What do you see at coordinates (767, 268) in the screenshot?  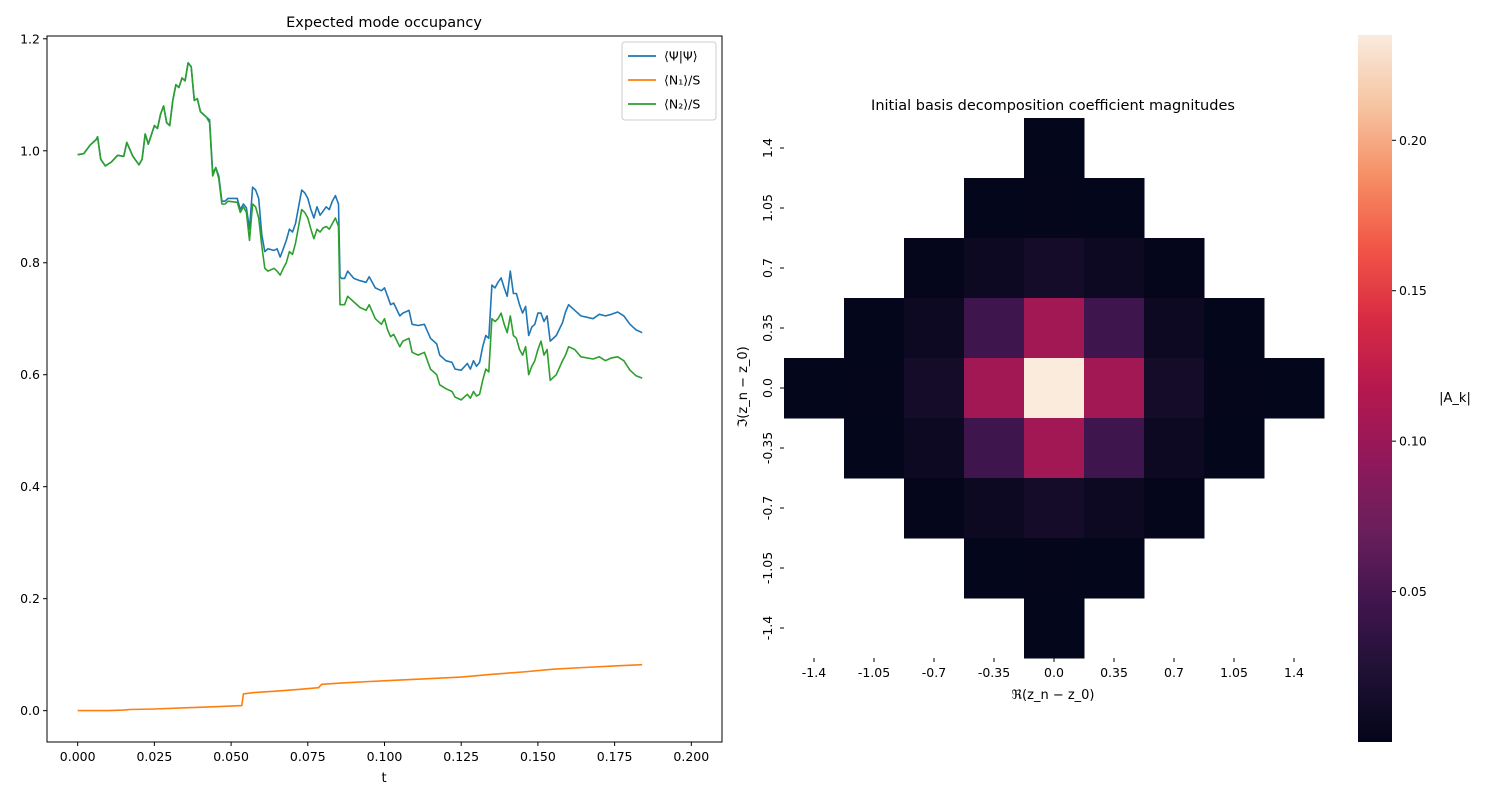 I see `heatmap-y-tick-label: 0.7` at bounding box center [767, 268].